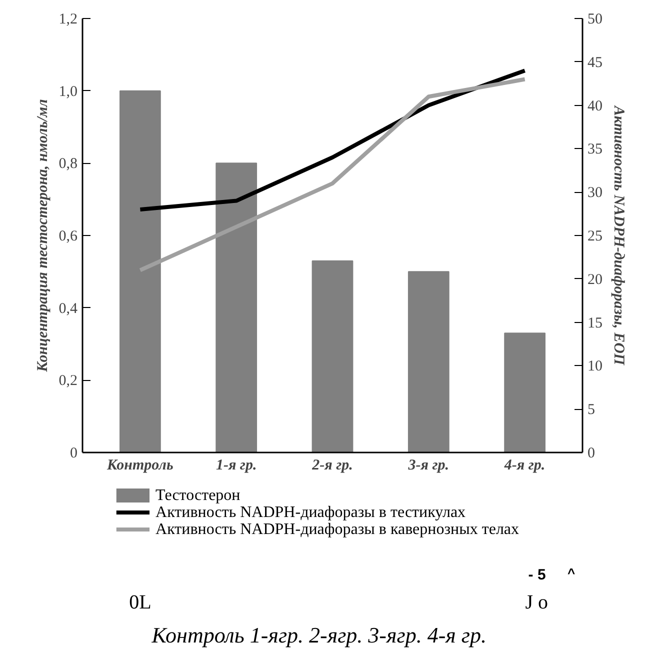 The height and width of the screenshot is (657, 664). What do you see at coordinates (591, 454) in the screenshot?
I see `y2-tick-label: 0` at bounding box center [591, 454].